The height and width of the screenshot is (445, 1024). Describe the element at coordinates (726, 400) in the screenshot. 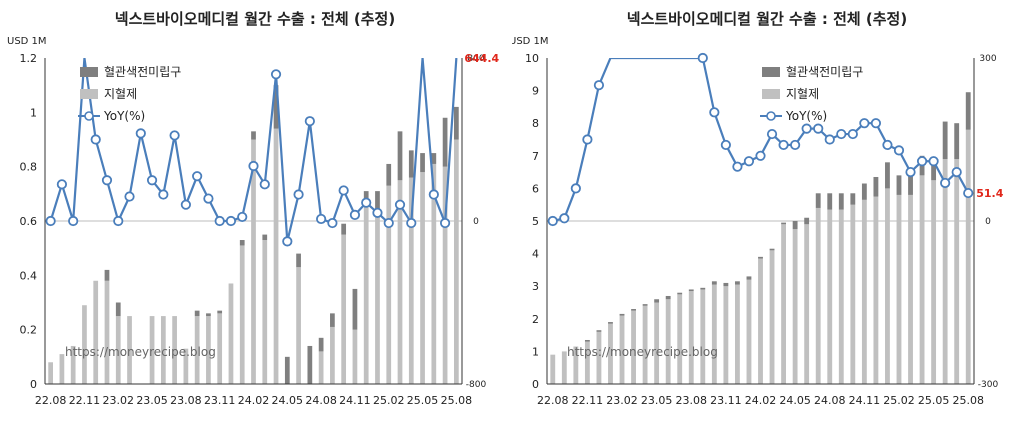

I see `x-tick-label: 23.11` at that location.